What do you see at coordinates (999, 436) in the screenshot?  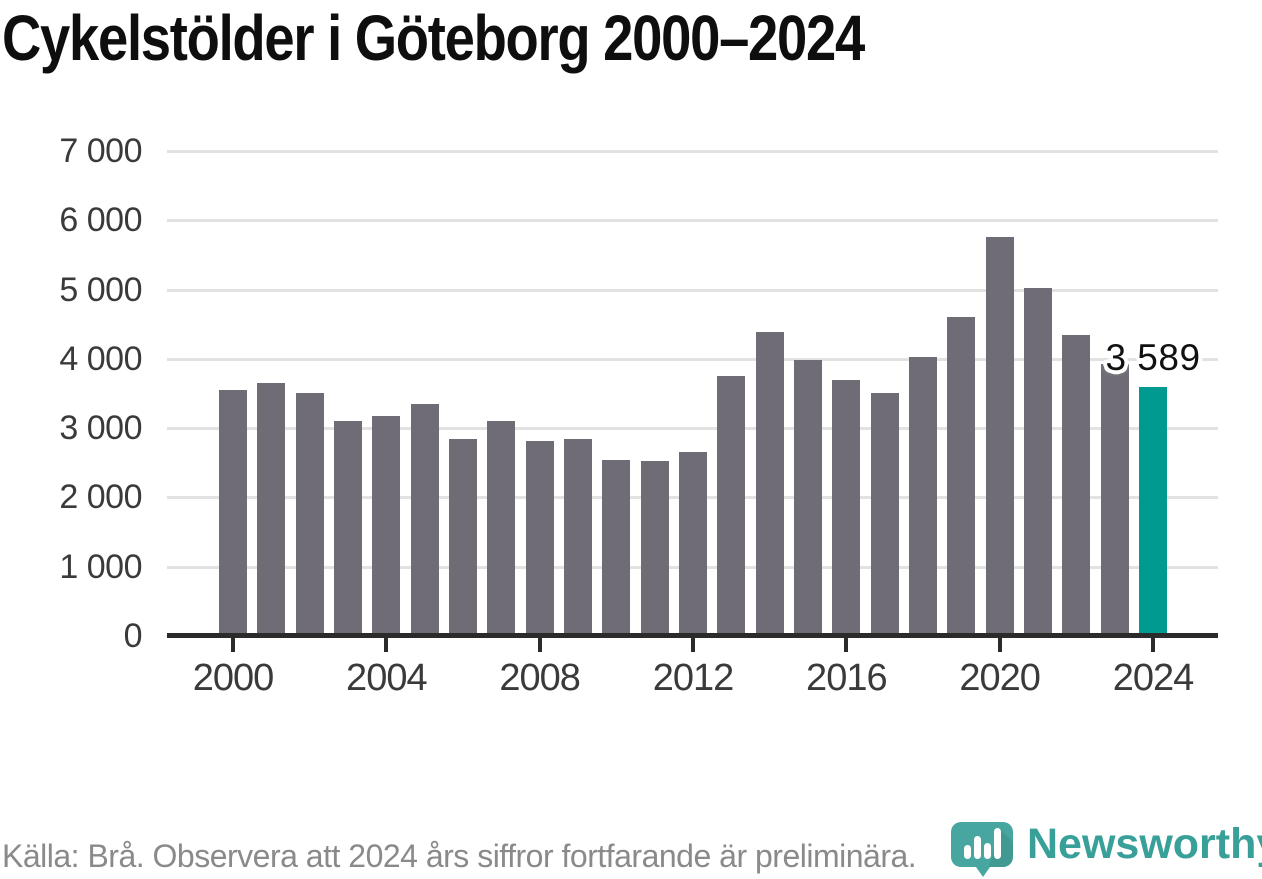 I see `bar-2020` at bounding box center [999, 436].